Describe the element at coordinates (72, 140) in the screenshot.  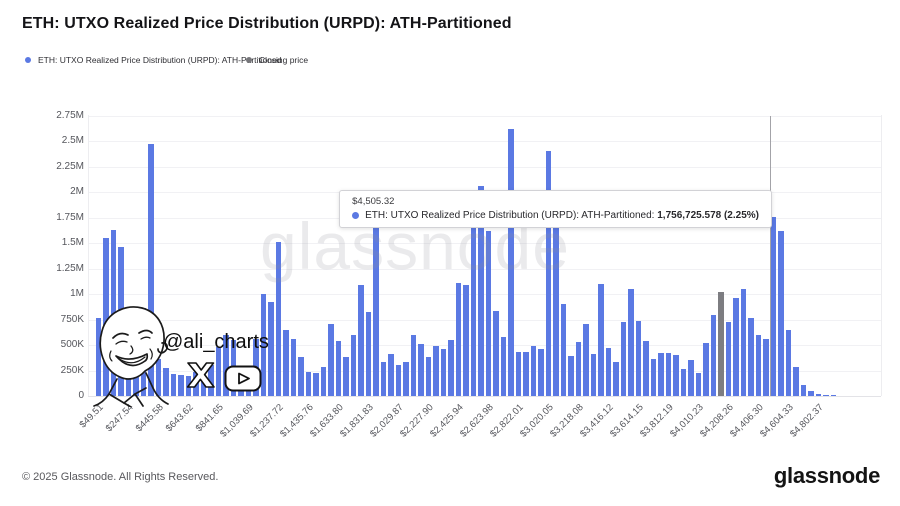
I see `y-axis-tick-label: 2.5M` at that location.